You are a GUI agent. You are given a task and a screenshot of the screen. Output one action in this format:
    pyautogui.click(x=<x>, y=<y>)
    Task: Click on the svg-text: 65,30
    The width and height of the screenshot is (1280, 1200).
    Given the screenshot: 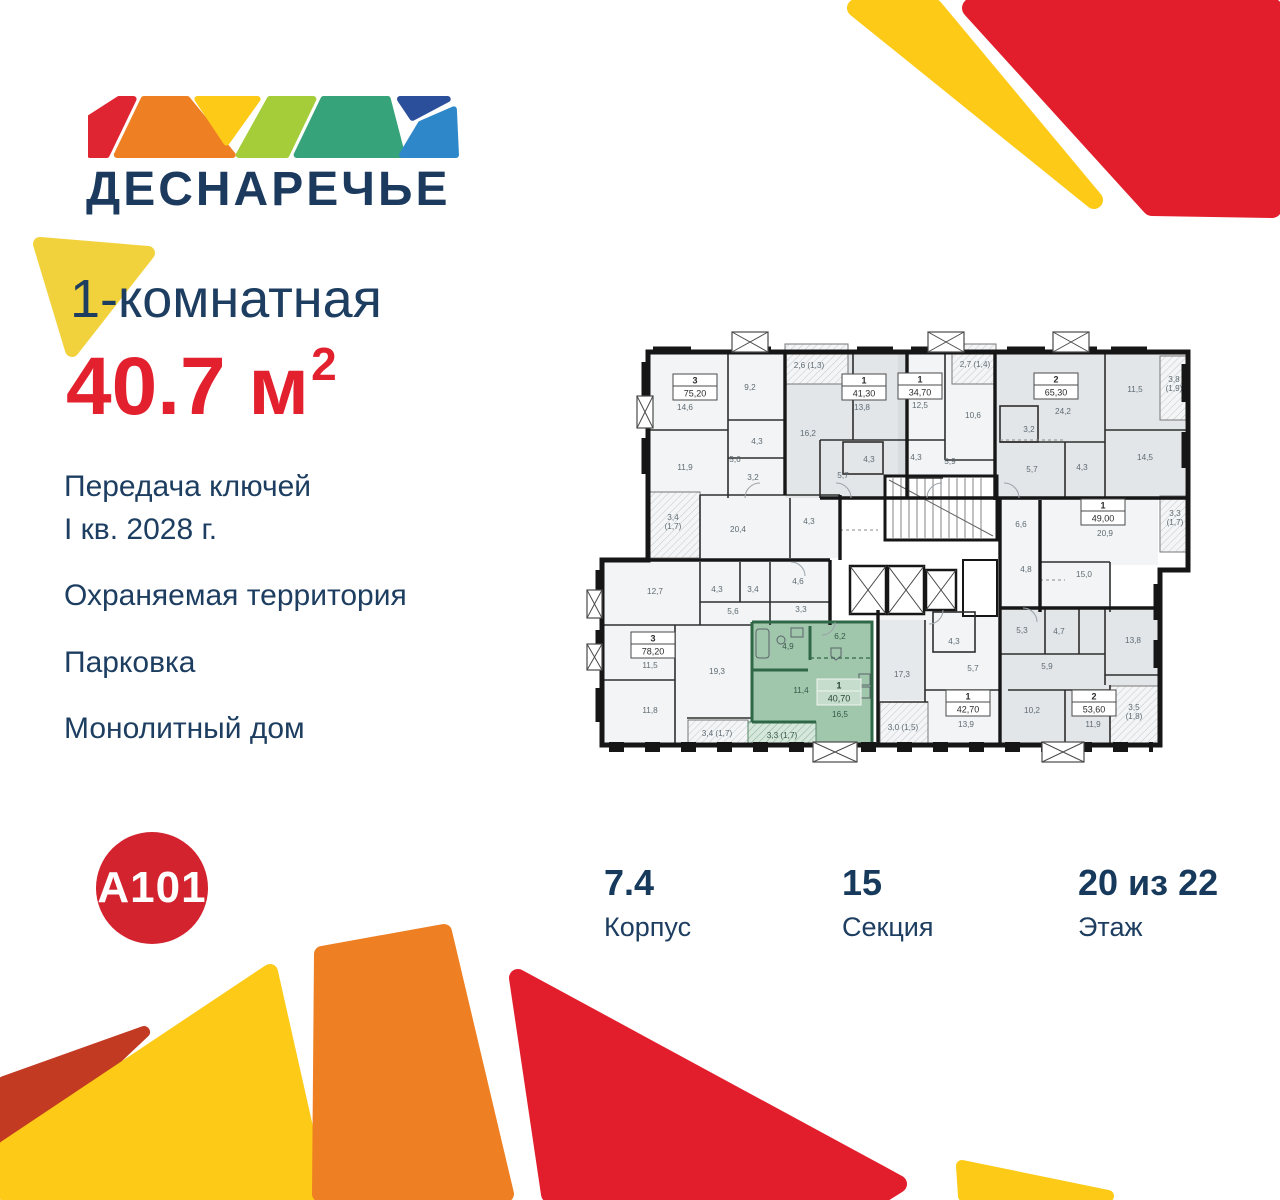 What is the action you would take?
    pyautogui.click(x=1056, y=393)
    